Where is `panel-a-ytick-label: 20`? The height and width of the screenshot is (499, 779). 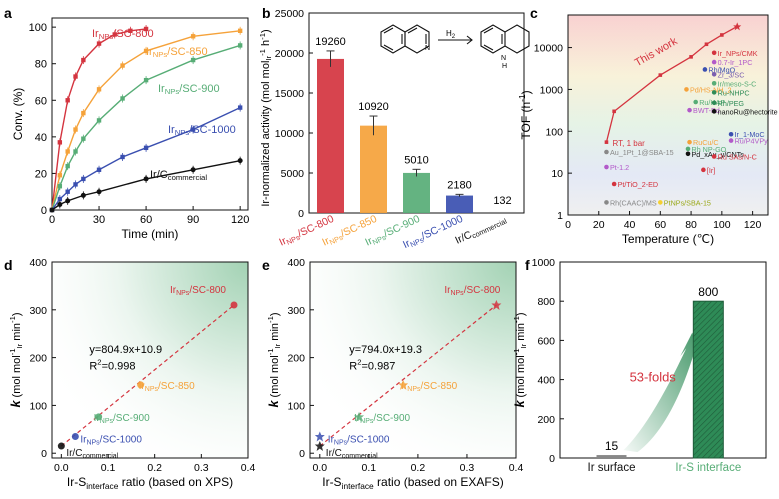
panel-a-ytick-label: 20 is located at coordinates (41, 174).